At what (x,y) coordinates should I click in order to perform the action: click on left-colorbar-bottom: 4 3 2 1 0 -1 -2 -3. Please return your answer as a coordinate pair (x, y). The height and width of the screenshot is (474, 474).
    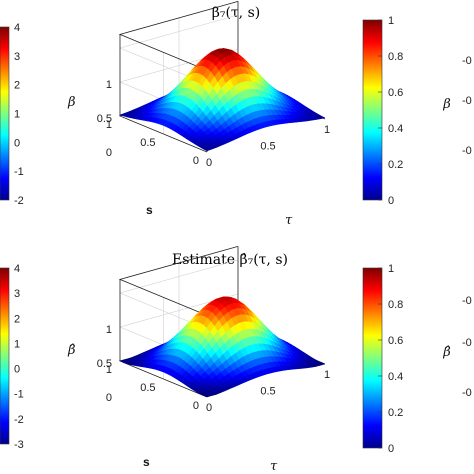
    Looking at the image, I should click on (12, 357).